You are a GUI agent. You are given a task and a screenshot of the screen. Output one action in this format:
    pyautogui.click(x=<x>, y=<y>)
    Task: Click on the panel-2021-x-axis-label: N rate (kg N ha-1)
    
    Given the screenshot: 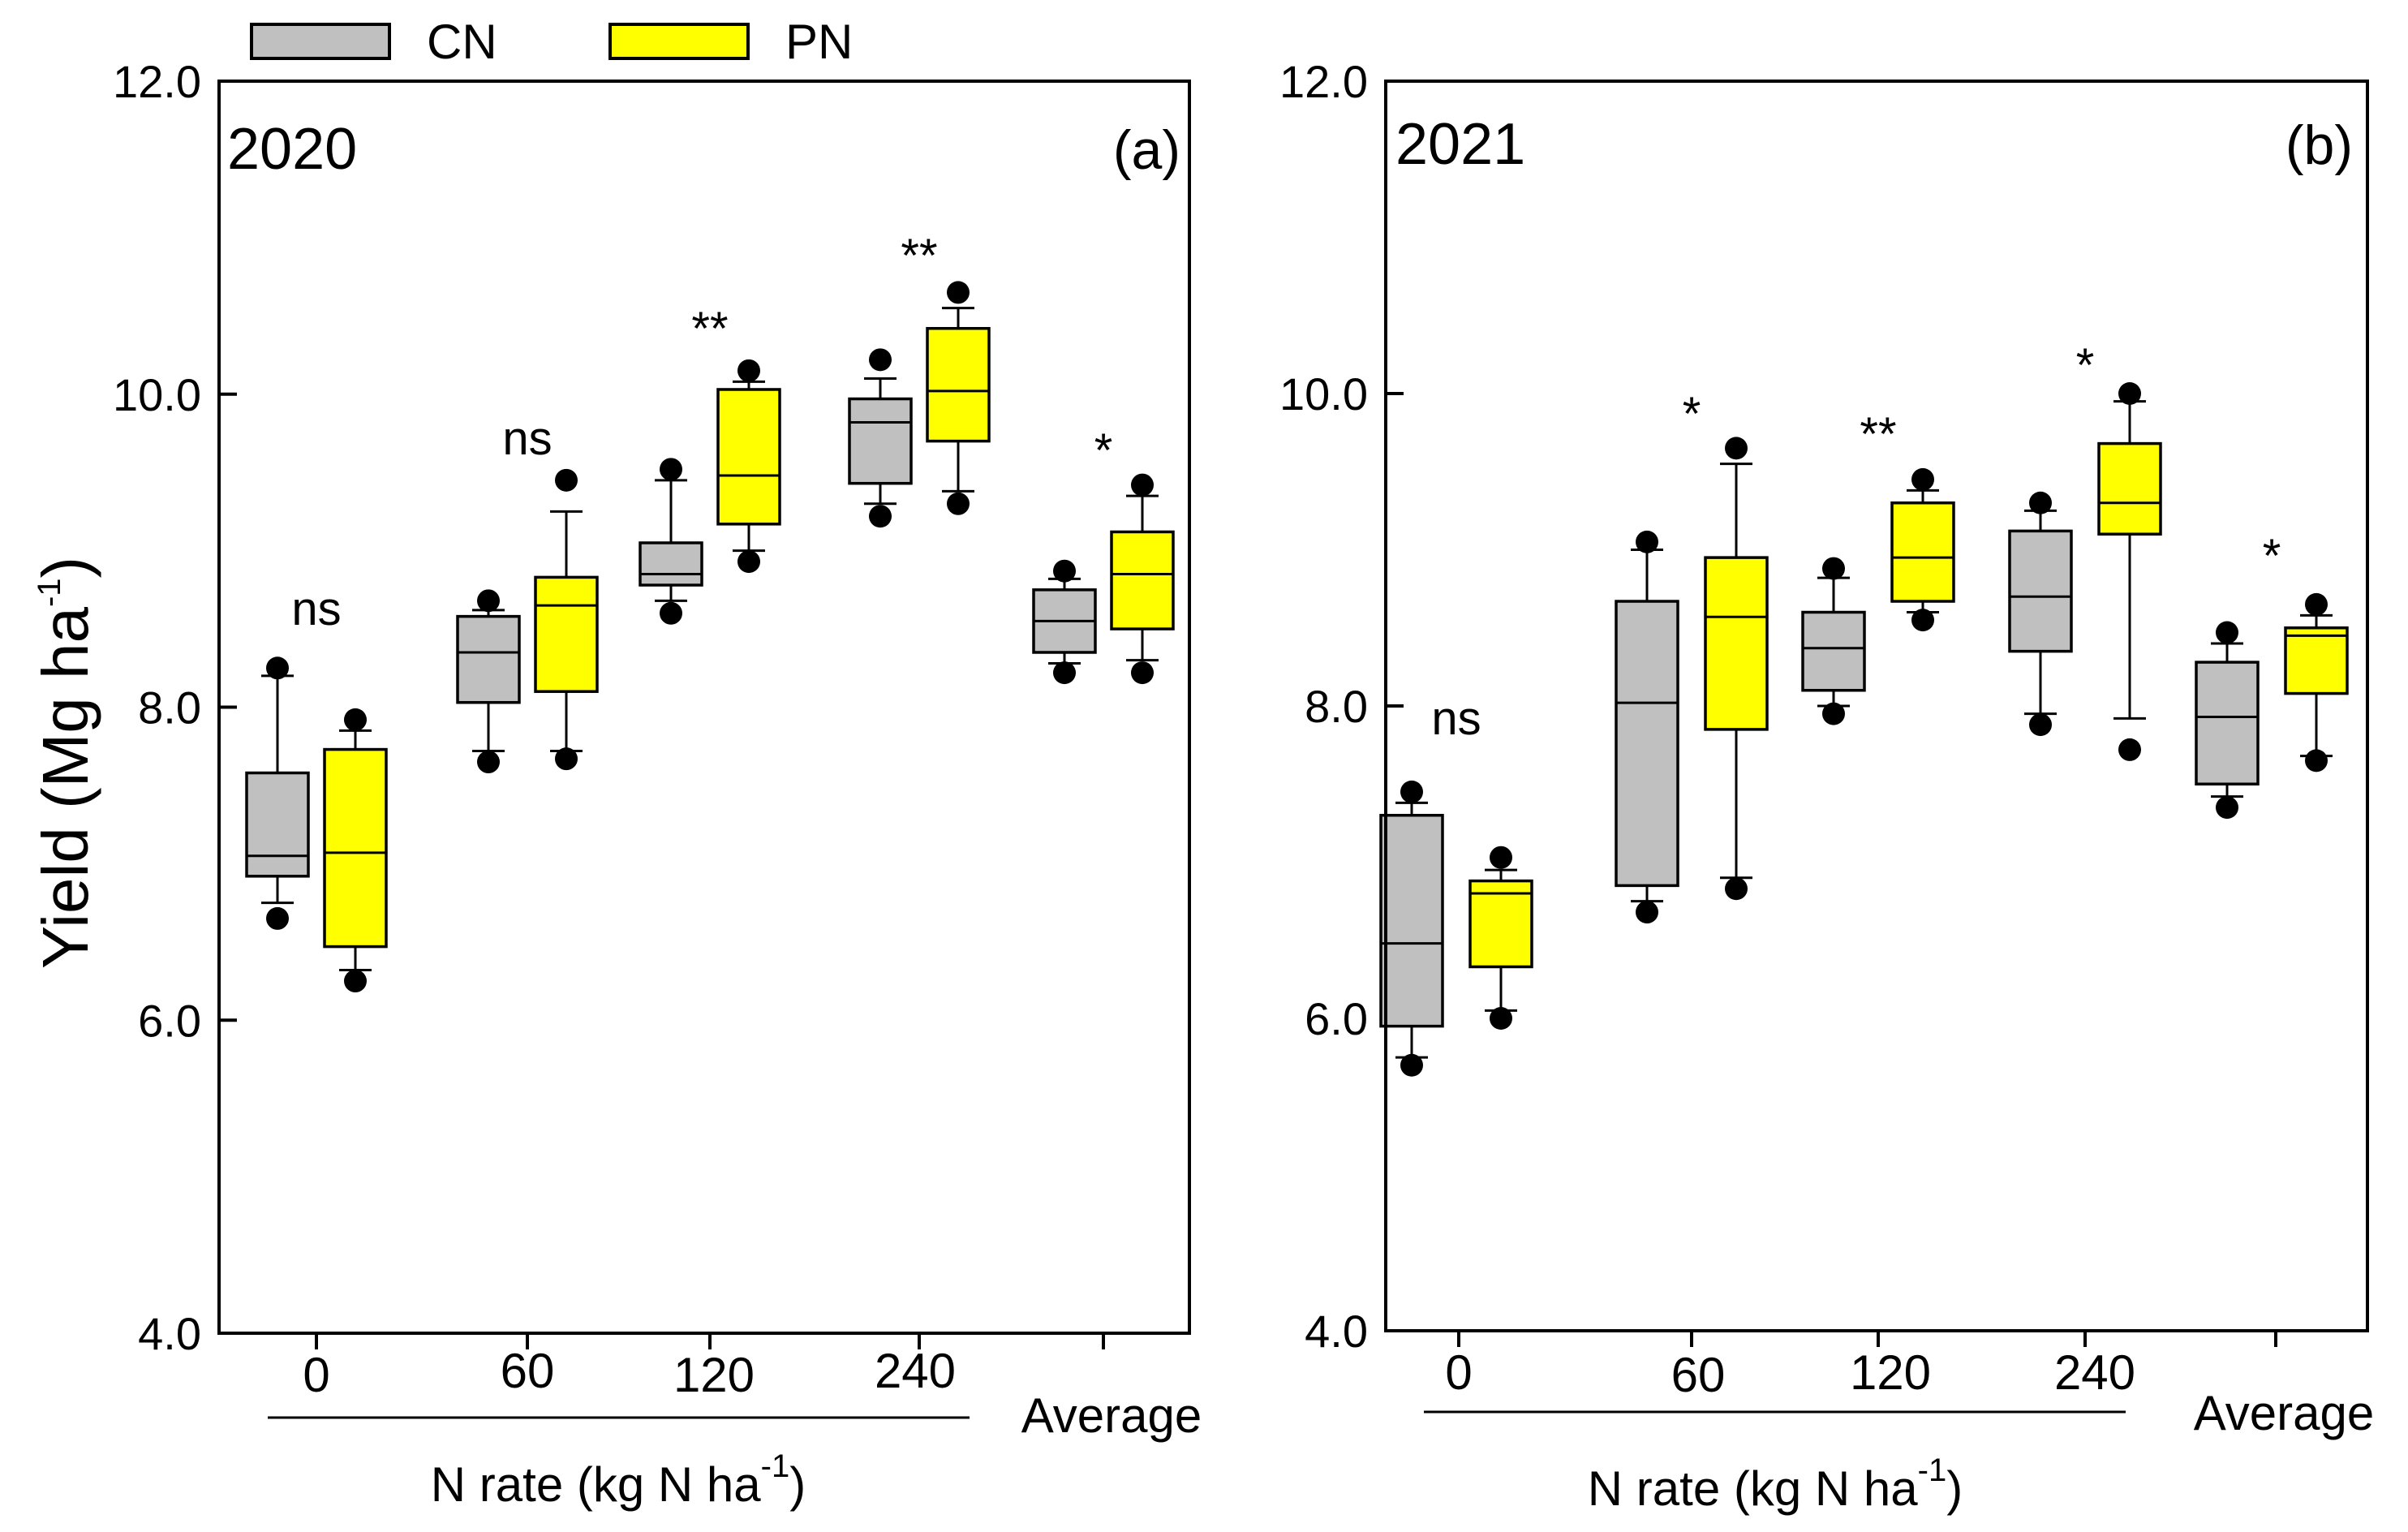 What is the action you would take?
    pyautogui.click(x=1775, y=1484)
    